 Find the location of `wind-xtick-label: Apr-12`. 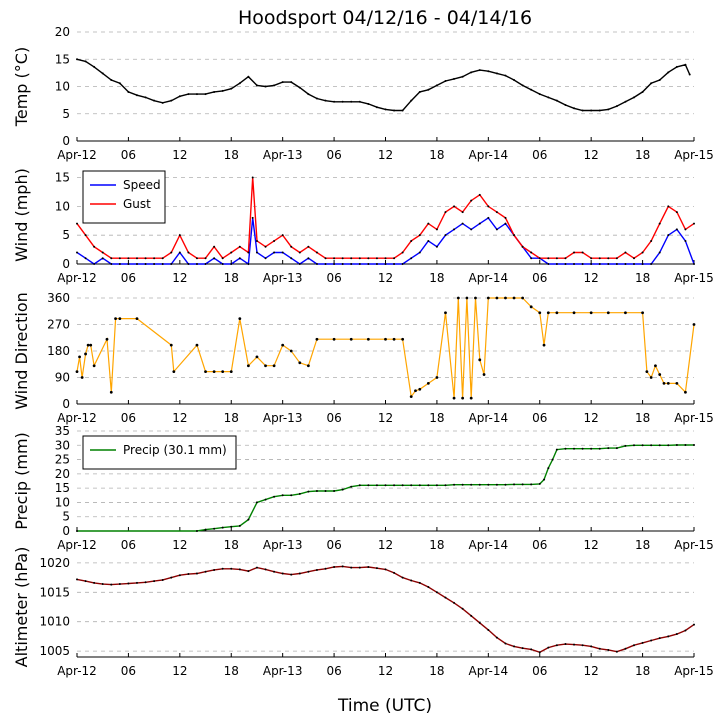

wind-xtick-label: Apr-12 is located at coordinates (77, 278).